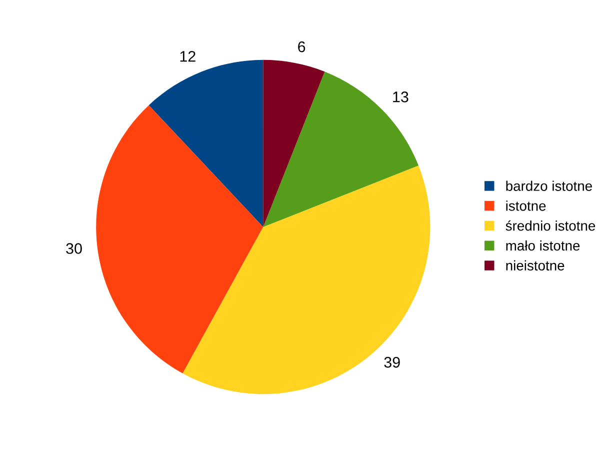 The image size is (605, 454). I want to click on data-label: 6, so click(302, 46).